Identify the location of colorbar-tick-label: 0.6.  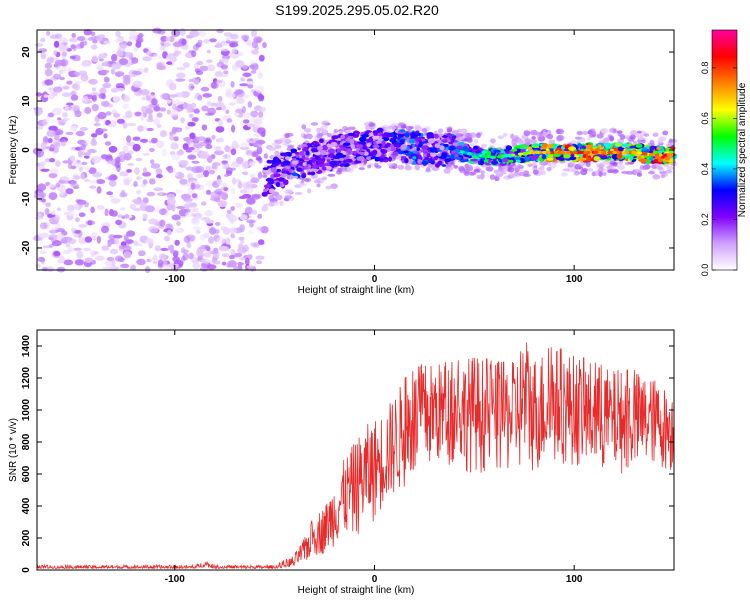
(705, 118).